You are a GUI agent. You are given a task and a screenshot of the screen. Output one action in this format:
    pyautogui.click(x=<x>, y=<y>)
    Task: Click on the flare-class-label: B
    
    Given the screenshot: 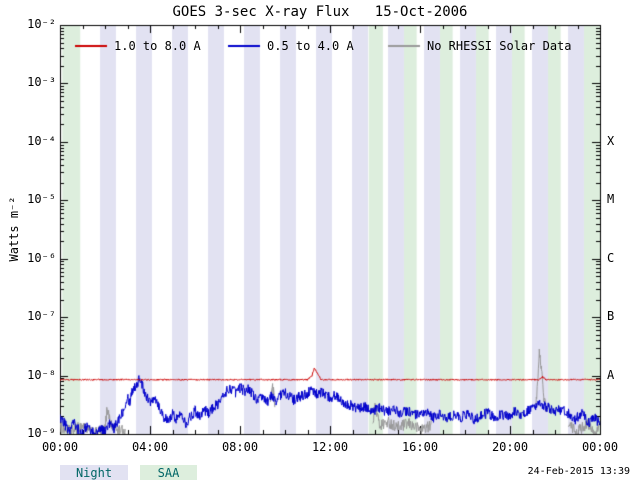 What is the action you would take?
    pyautogui.click(x=611, y=316)
    